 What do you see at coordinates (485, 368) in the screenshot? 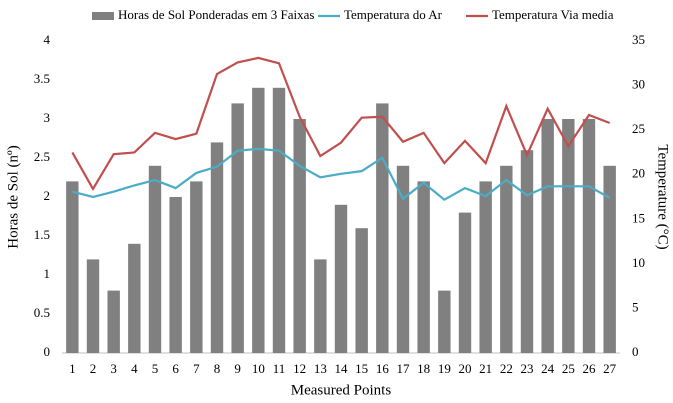
I see `x-tick-label: 21` at bounding box center [485, 368].